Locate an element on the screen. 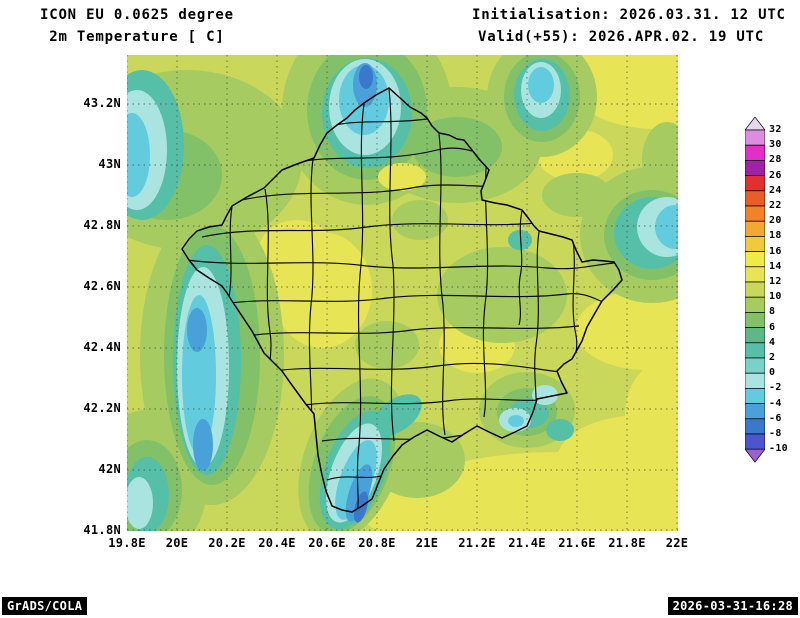  lat-tick-label: 41.8N is located at coordinates (102, 530).